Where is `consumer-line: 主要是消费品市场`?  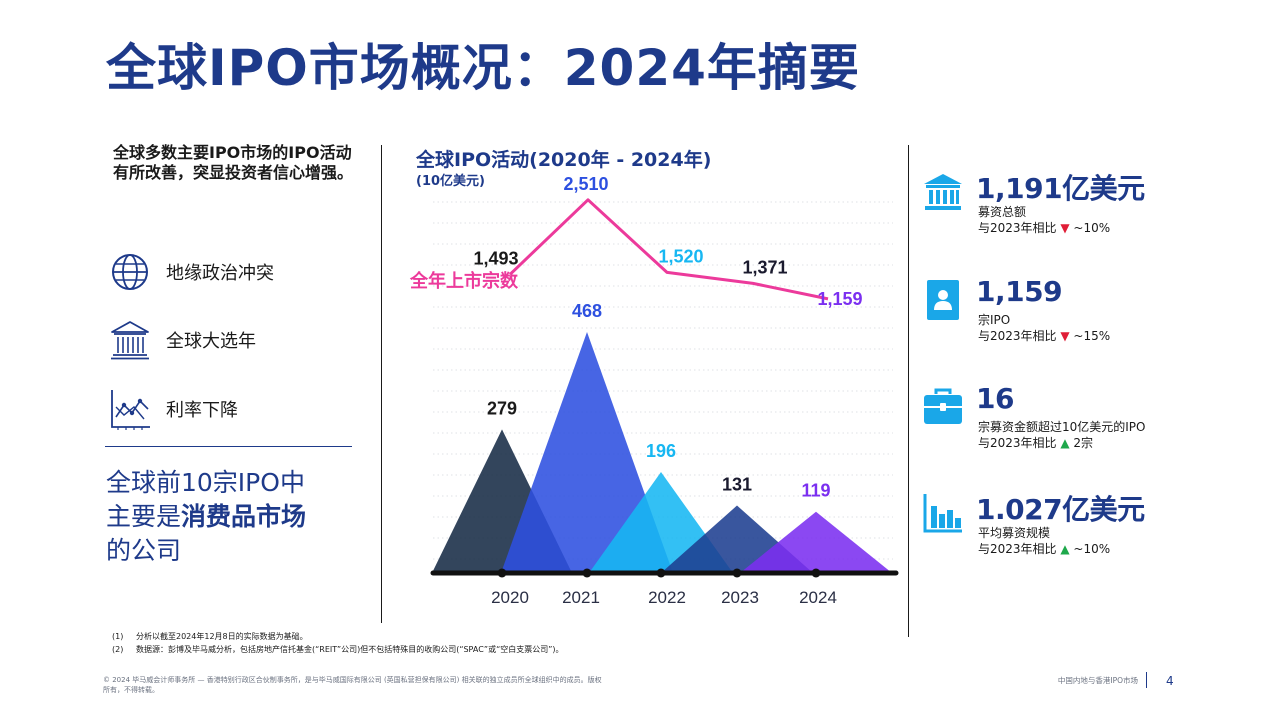
consumer-line: 主要是消费品市场 is located at coordinates (236, 517).